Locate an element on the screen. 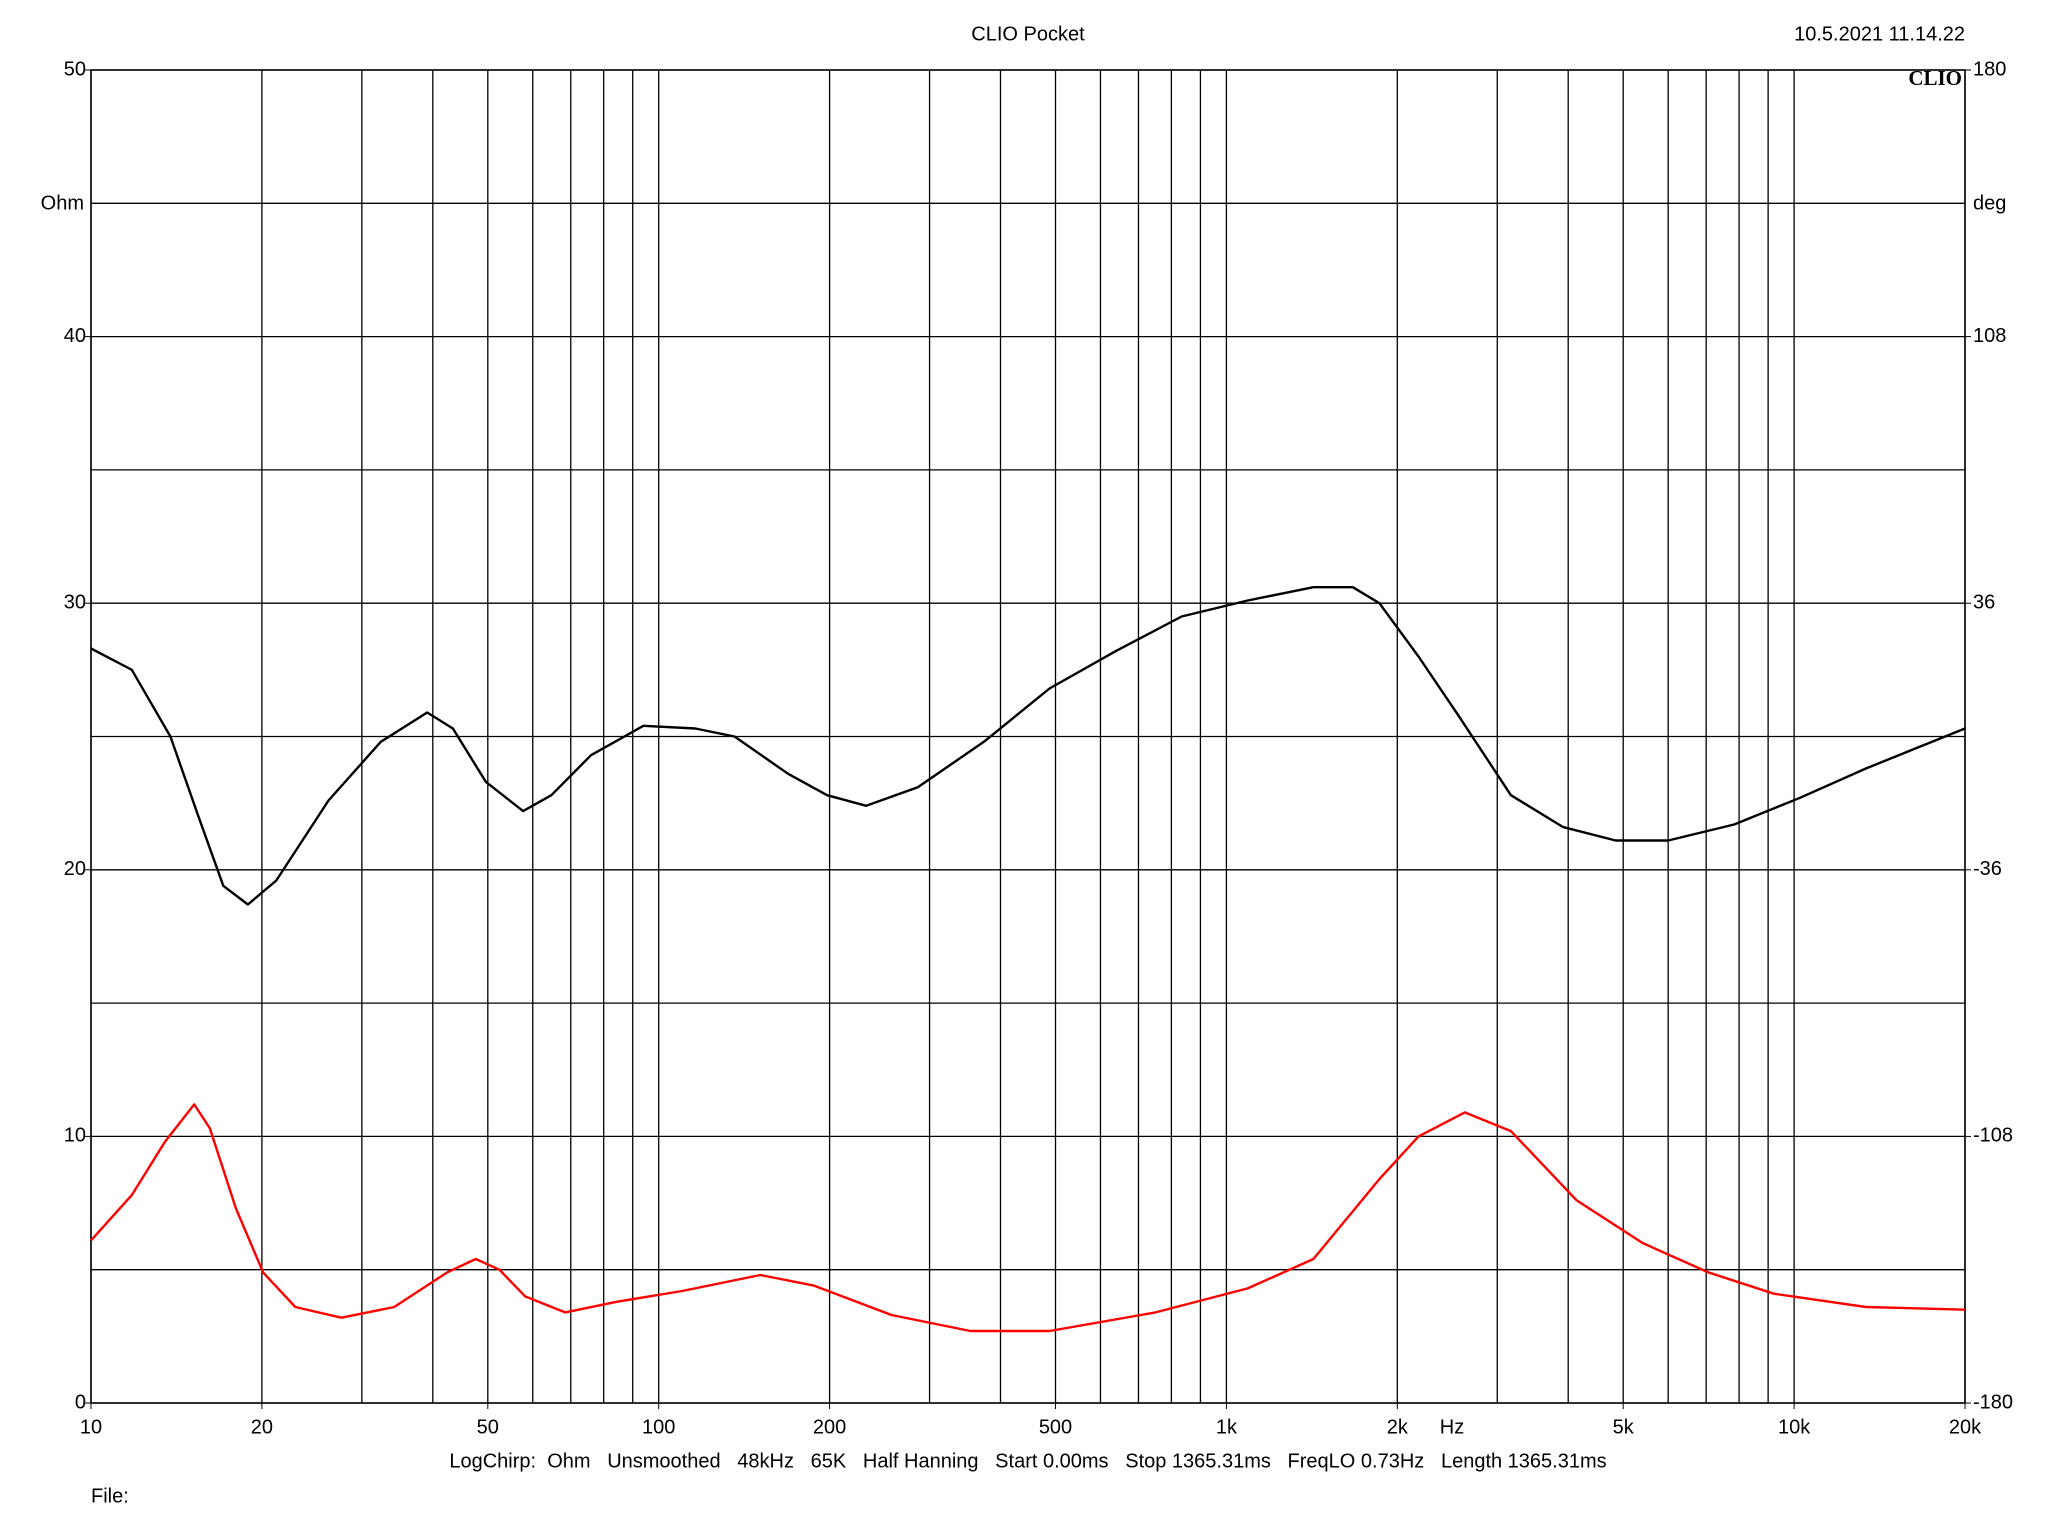 This screenshot has width=2048, height=1536. x-tick-label: 100 is located at coordinates (658, 1427).